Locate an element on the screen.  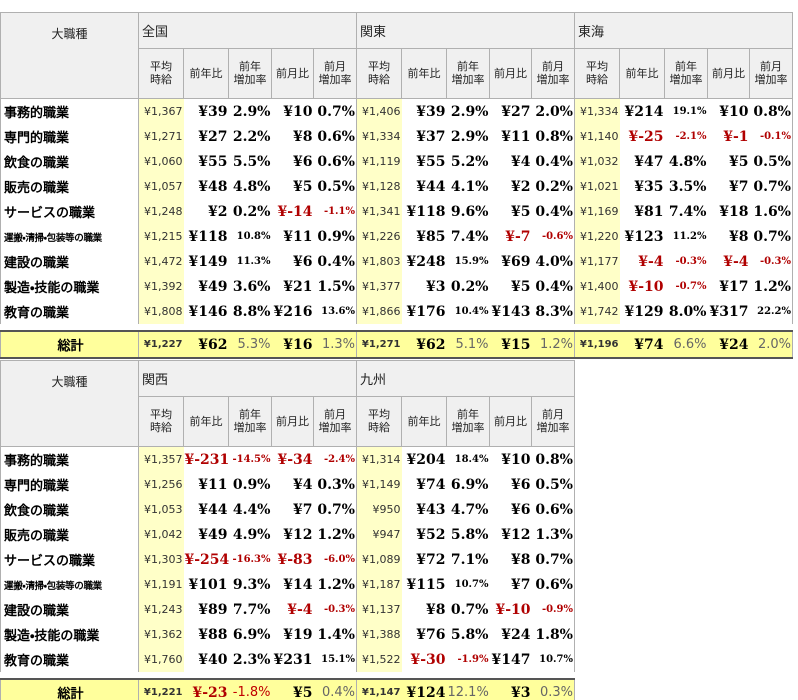
region-header: 九州 is located at coordinates (465, 378).